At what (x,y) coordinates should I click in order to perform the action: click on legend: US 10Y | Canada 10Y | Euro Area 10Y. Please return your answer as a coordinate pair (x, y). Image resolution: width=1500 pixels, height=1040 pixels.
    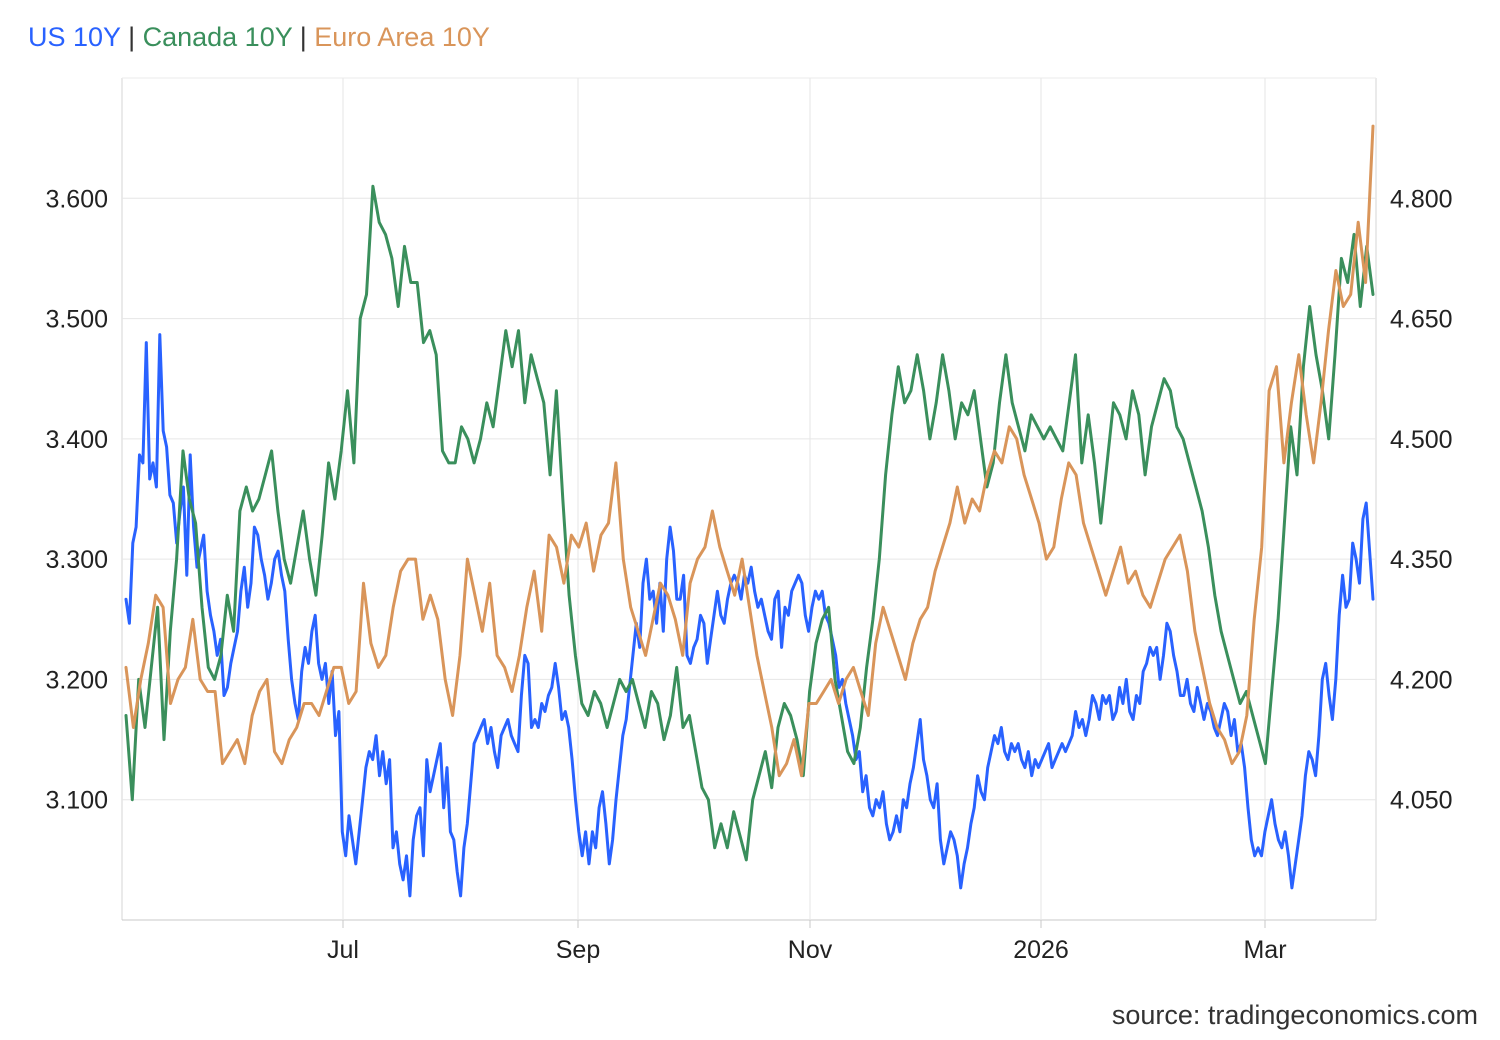
    Looking at the image, I should click on (259, 37).